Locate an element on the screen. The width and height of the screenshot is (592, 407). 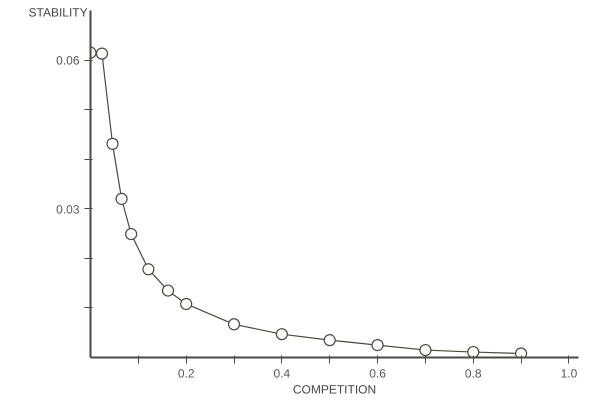
y-axis-title: STABILITY is located at coordinates (58, 13).